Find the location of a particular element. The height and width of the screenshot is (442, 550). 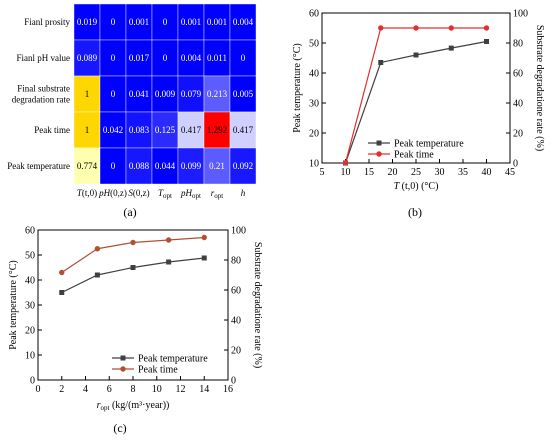

x-tick-label: 16 is located at coordinates (228, 389).